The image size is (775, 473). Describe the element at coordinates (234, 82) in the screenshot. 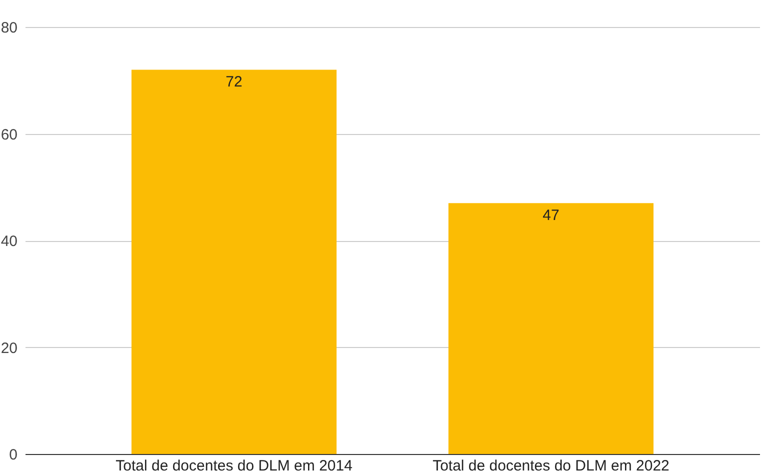

I see `data-label: 72` at that location.